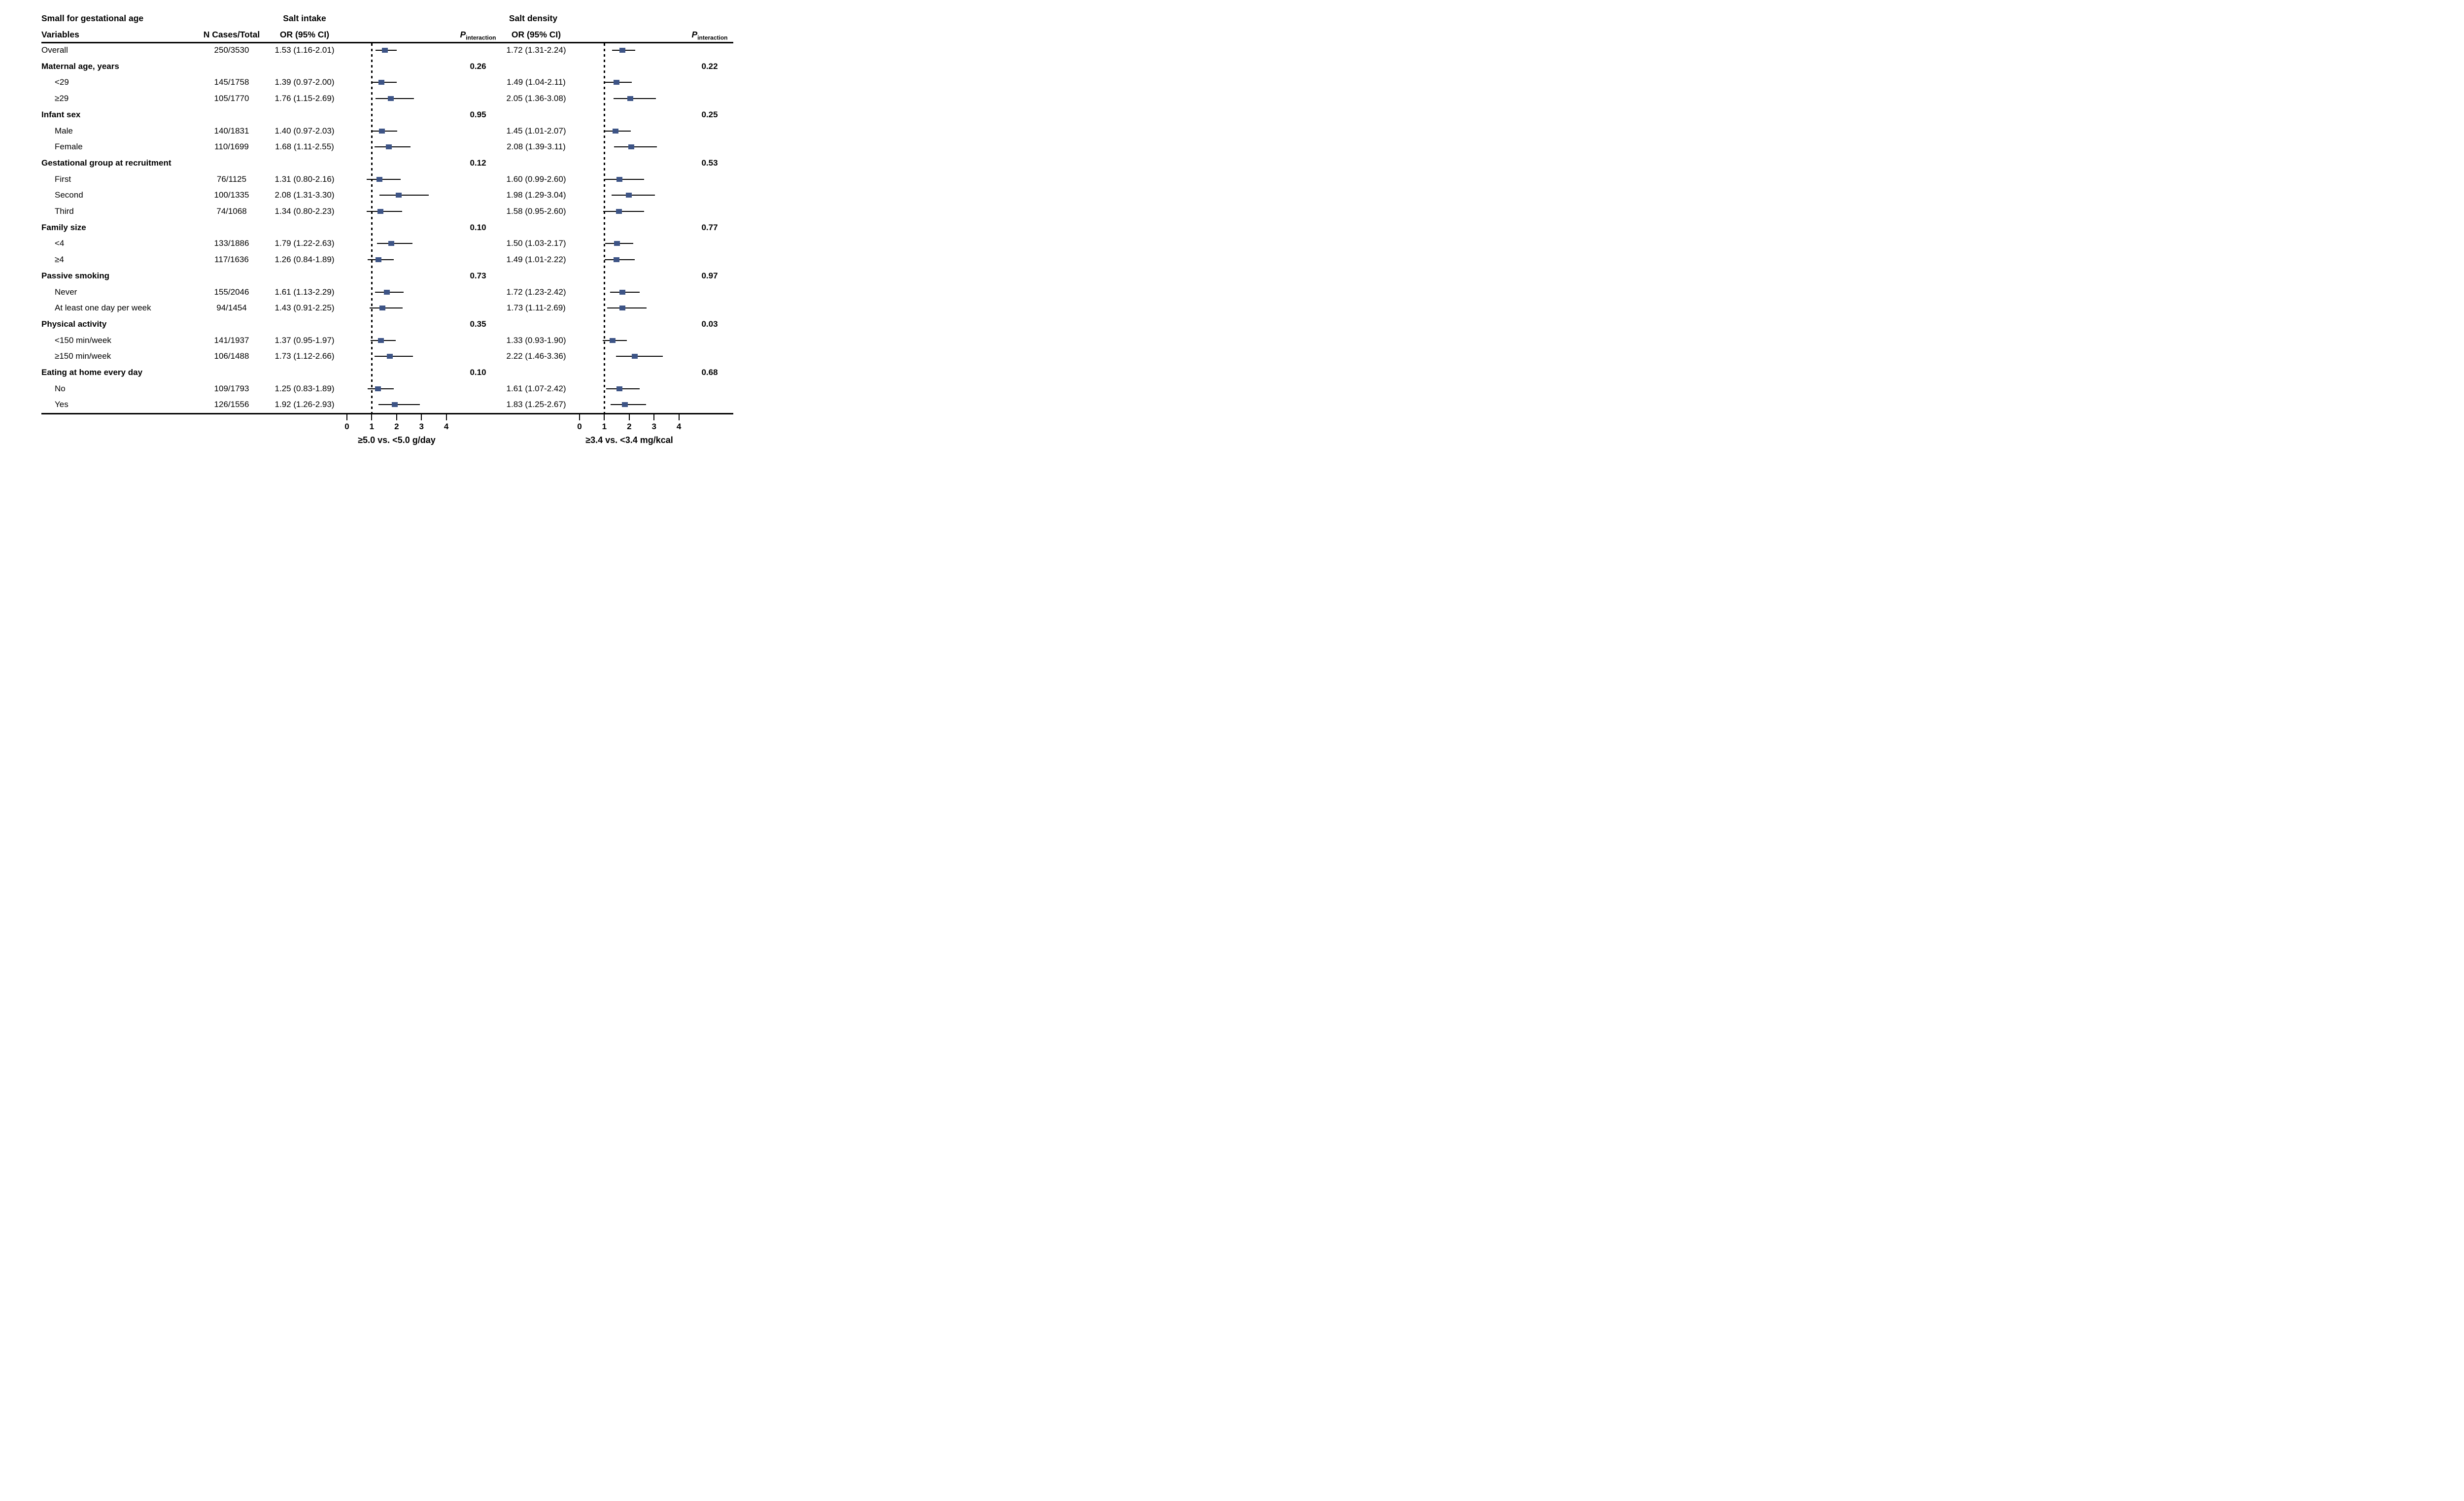  Describe the element at coordinates (709, 227) in the screenshot. I see `p-interaction-value-salt-density: 0.77` at that location.